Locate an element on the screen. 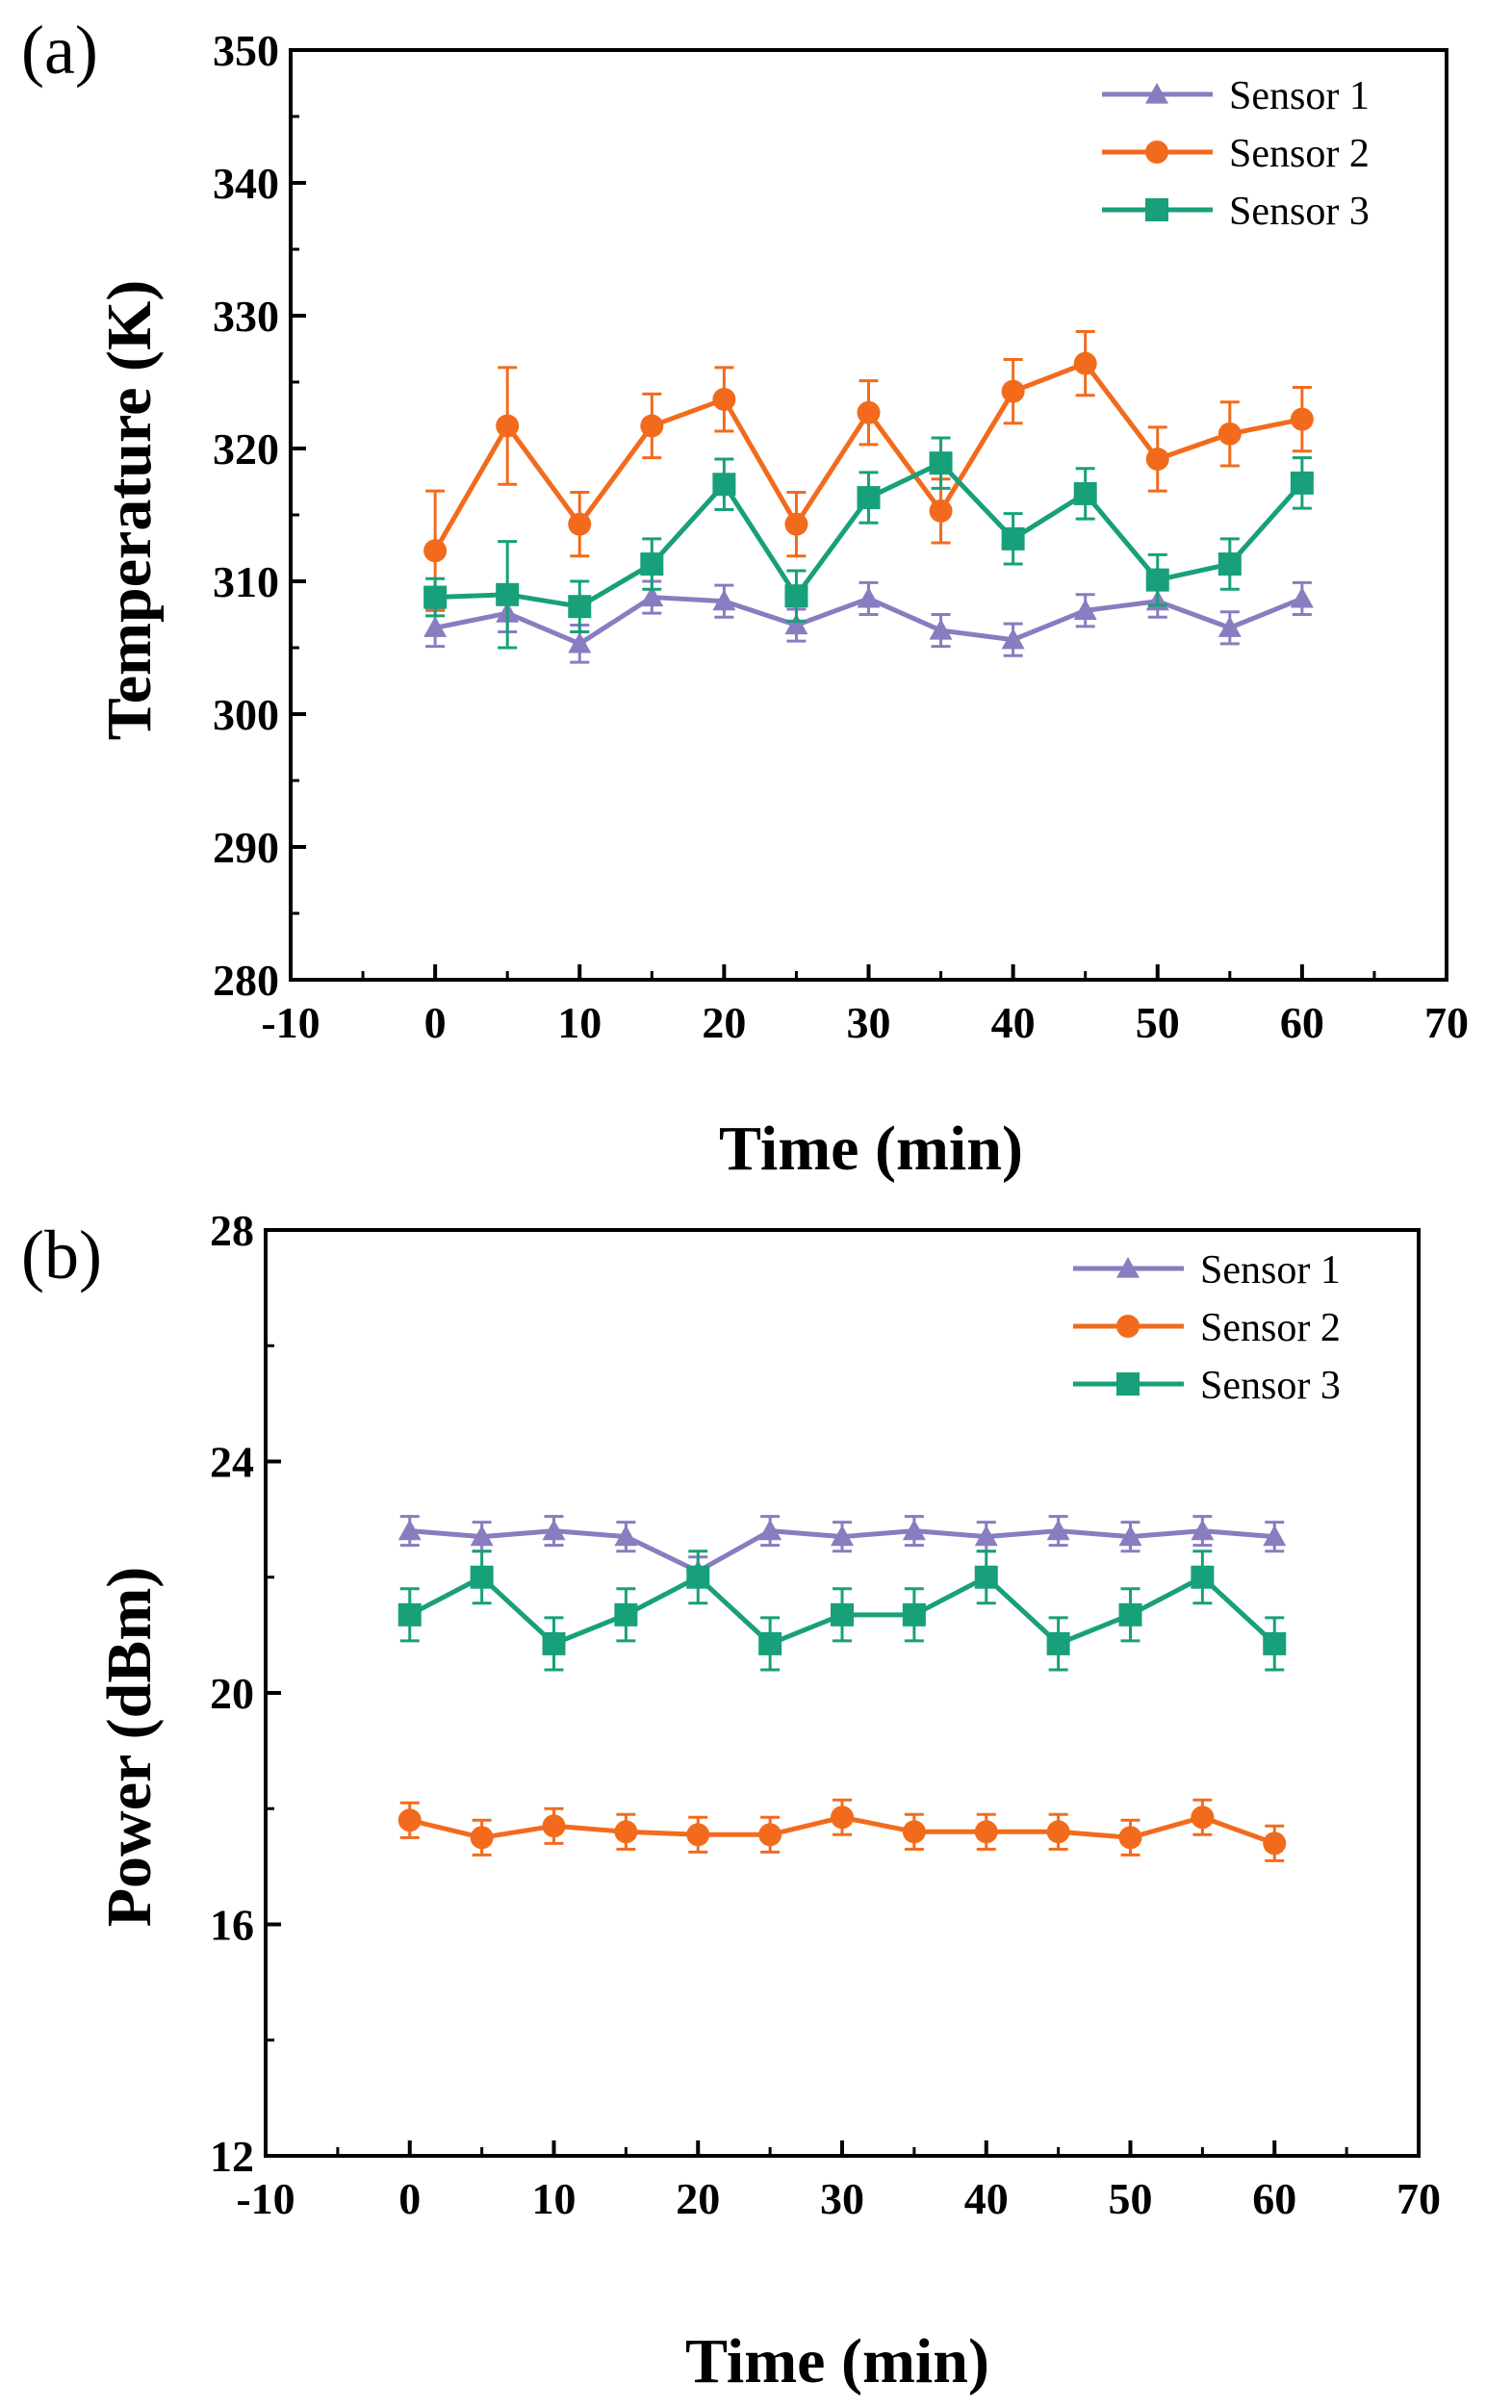  panel-b-legend: Sensor 1 Sensor 2 Sensor 3 is located at coordinates (1207, 1328).